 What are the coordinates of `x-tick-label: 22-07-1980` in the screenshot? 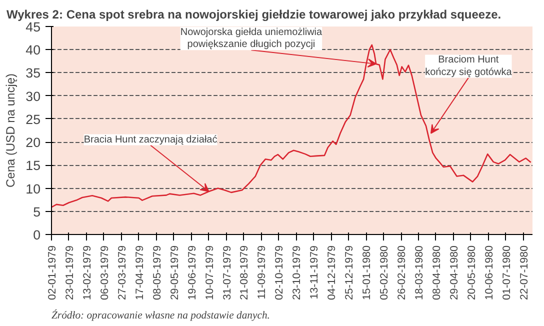 It's located at (524, 272).